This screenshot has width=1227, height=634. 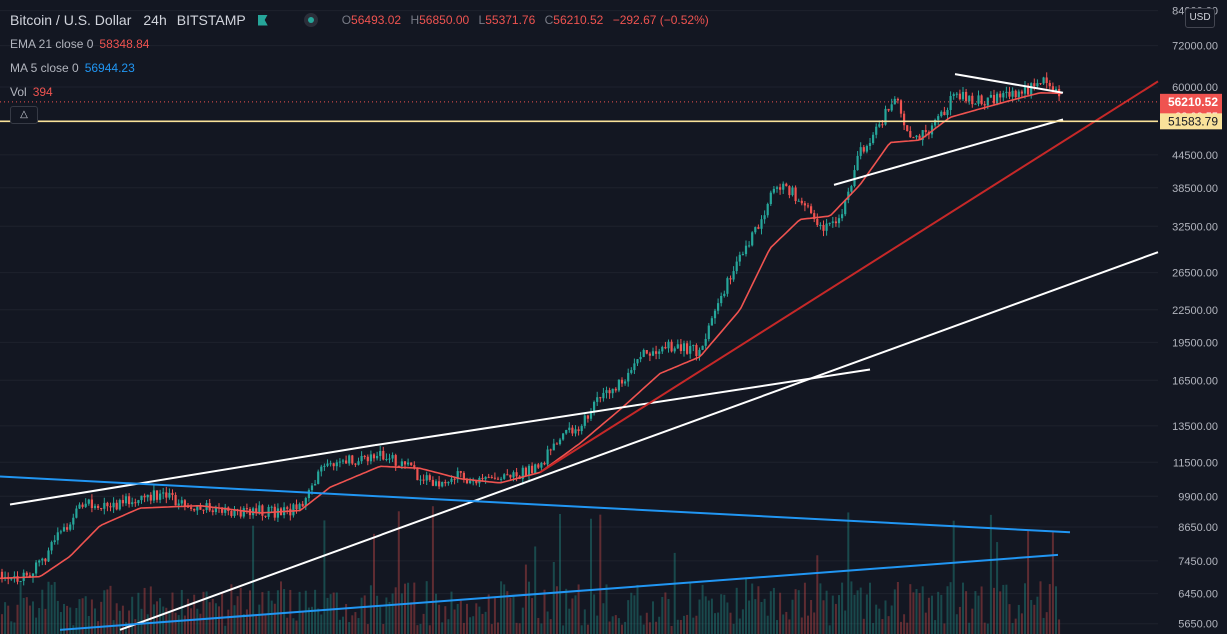 I want to click on vol-legend: Vol 394, so click(x=359, y=92).